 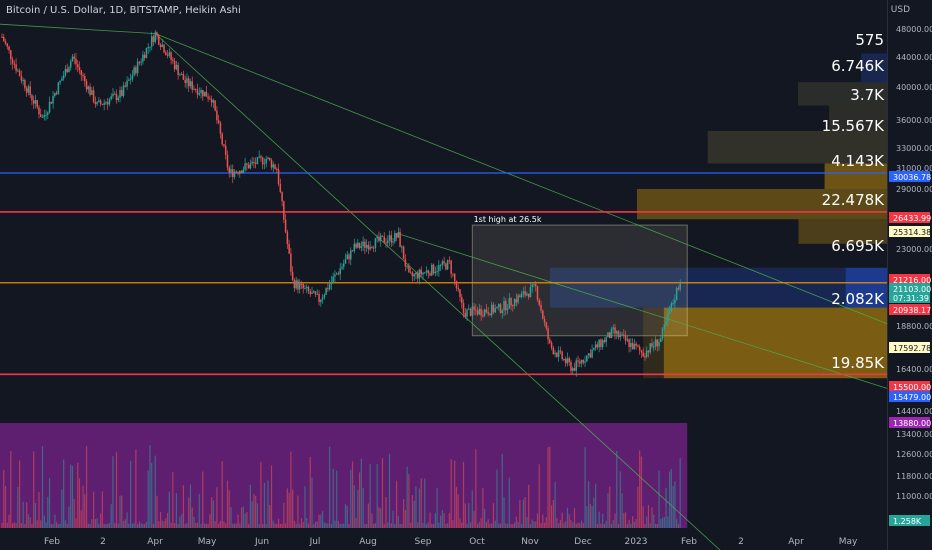 What do you see at coordinates (912, 280) in the screenshot?
I see `price-tag-label: 21216.00` at bounding box center [912, 280].